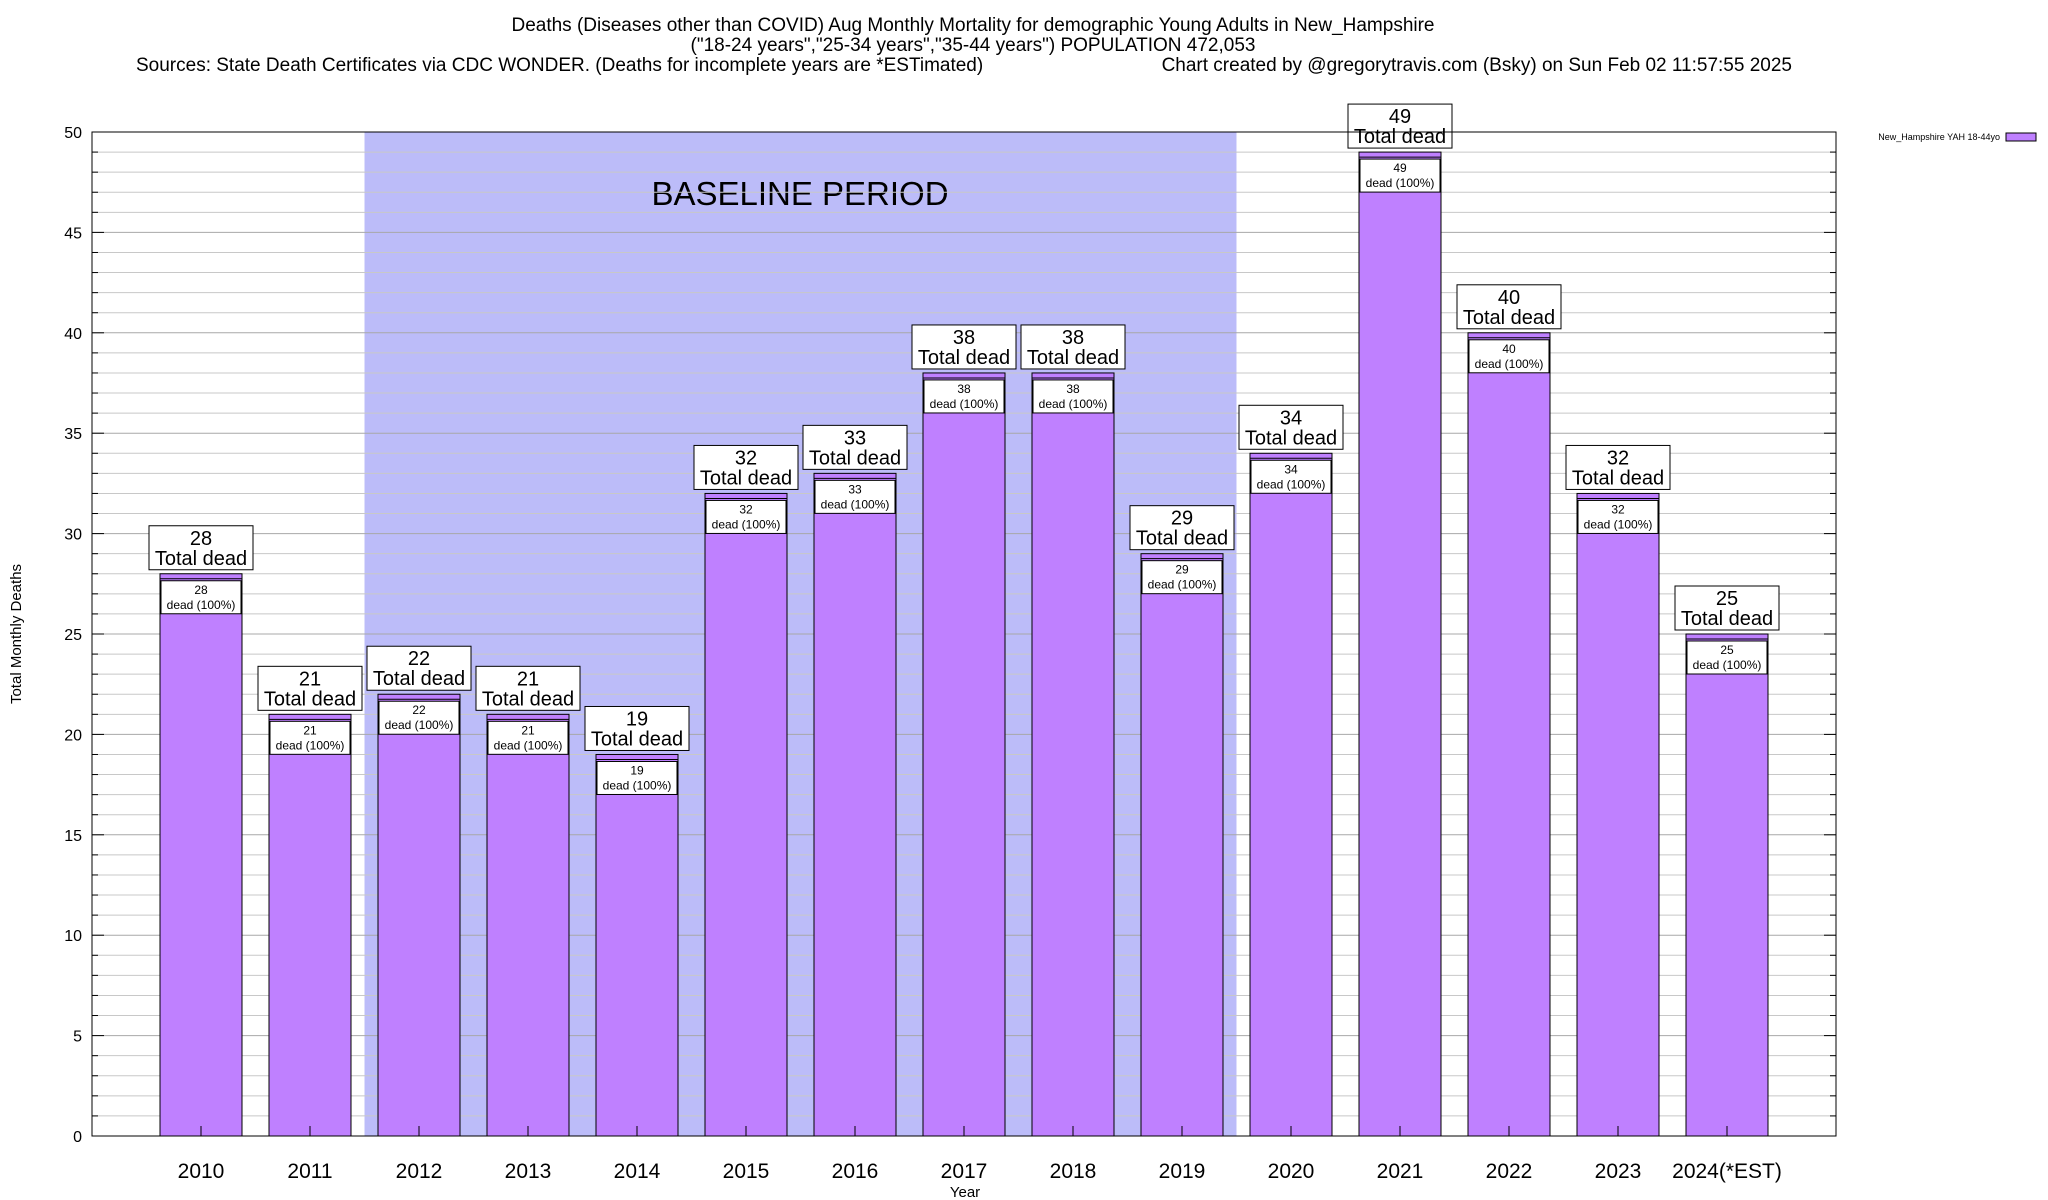  I want to click on bar-2021, so click(1400, 644).